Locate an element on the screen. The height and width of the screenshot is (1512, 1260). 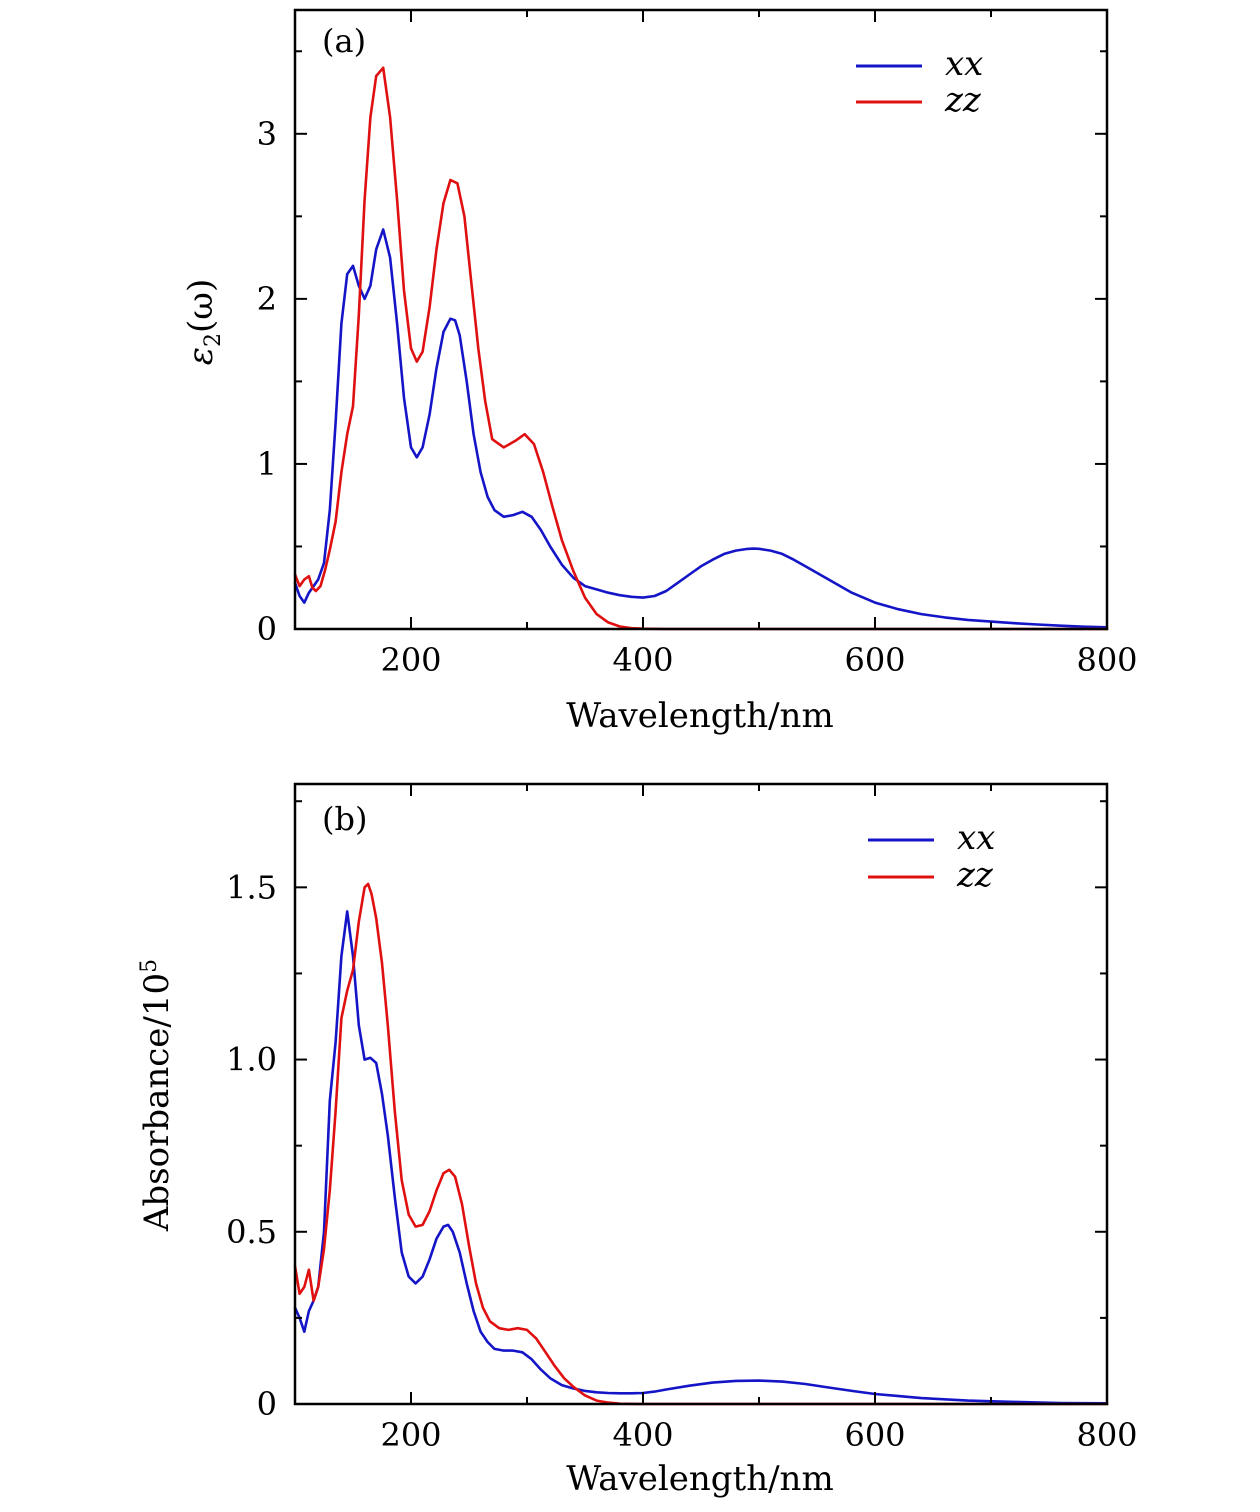
panel-b-y-axis-title: Absorbance/105 is located at coordinates (157, 1095).